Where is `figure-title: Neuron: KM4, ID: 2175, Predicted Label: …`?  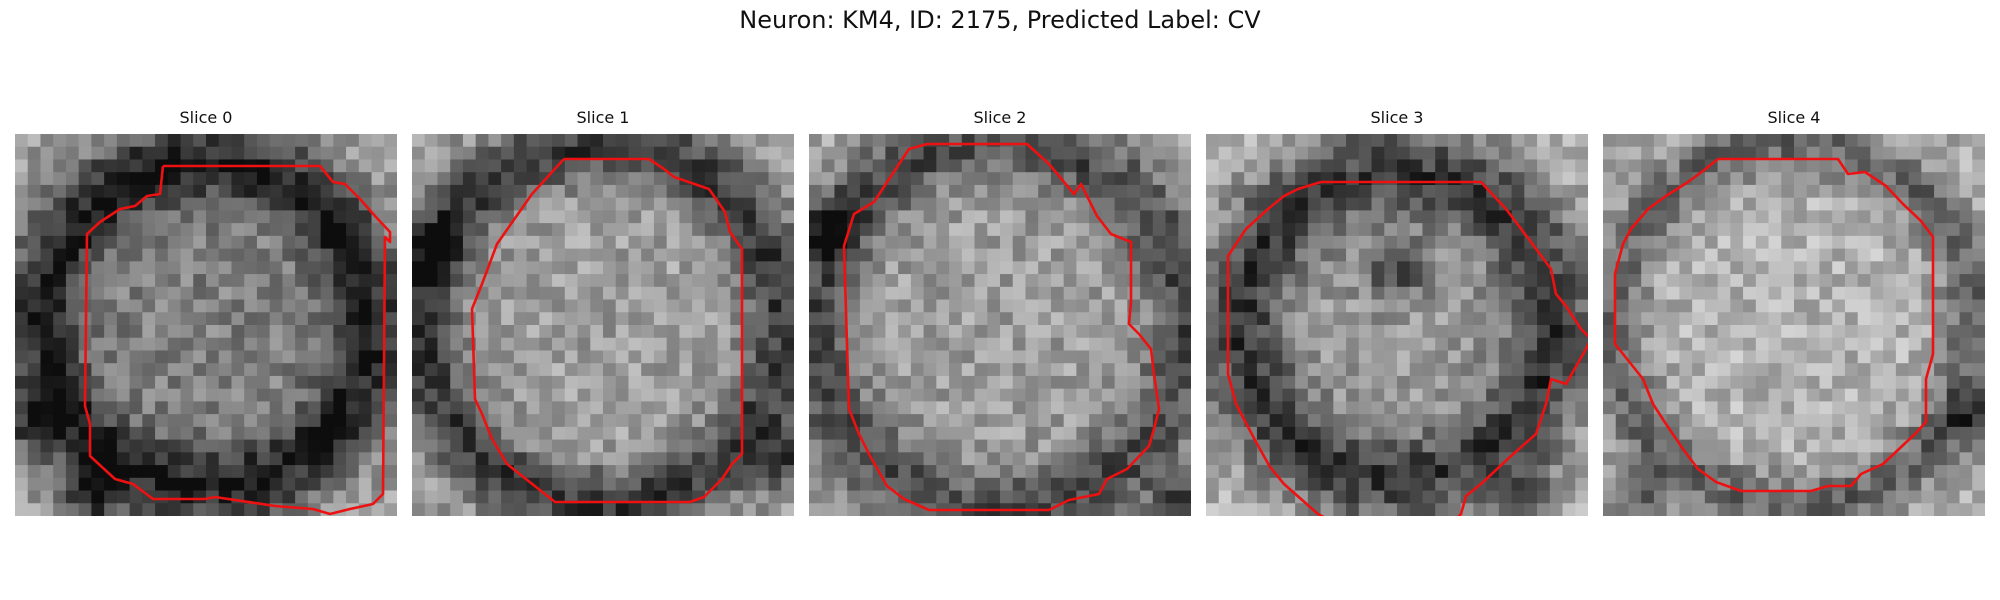 figure-title: Neuron: KM4, ID: 2175, Predicted Label: … is located at coordinates (1000, 20).